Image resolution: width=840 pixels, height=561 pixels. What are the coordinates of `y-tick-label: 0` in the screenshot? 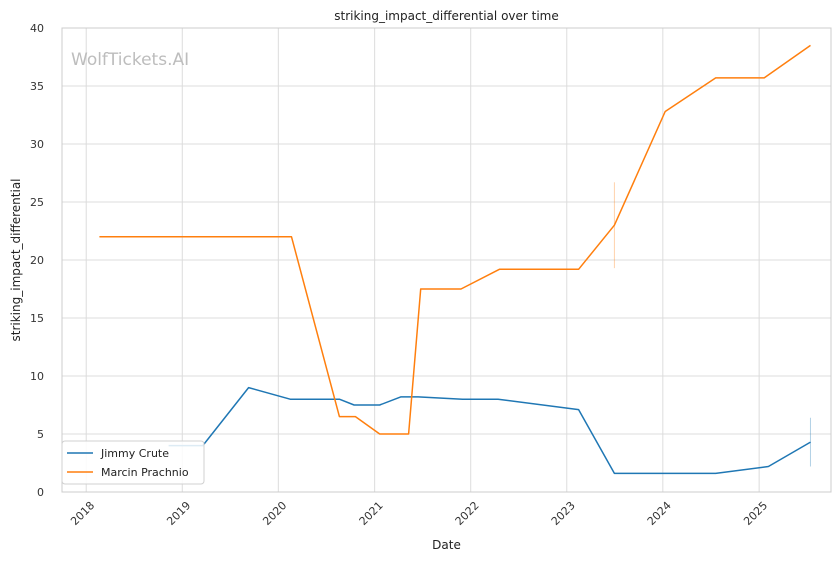 It's located at (40, 492).